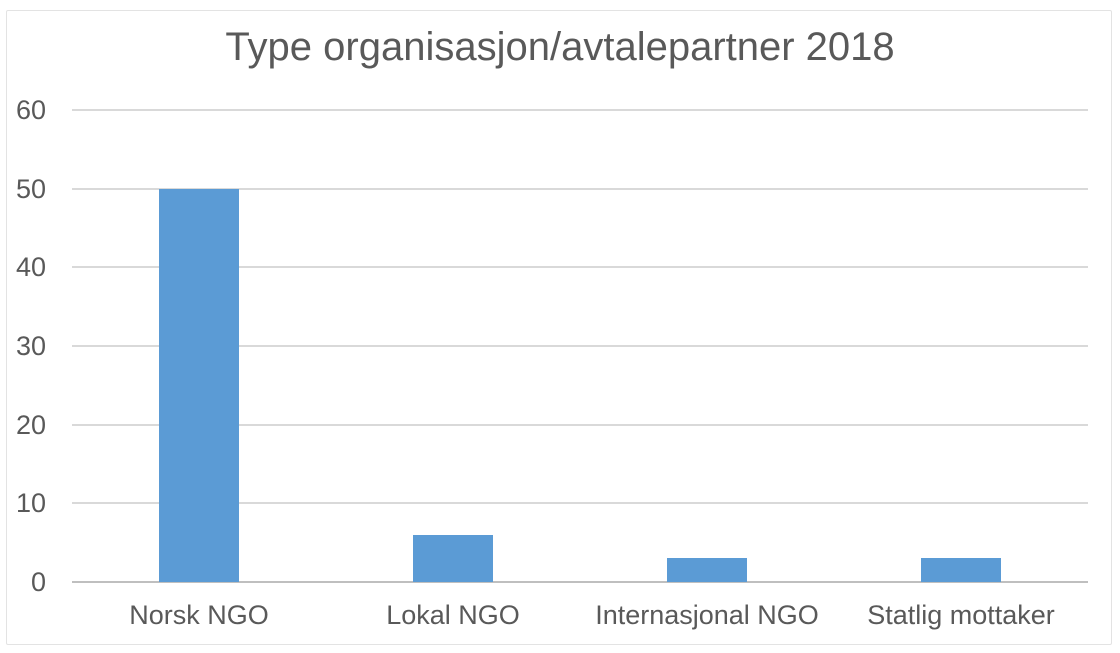 The height and width of the screenshot is (653, 1120). What do you see at coordinates (707, 615) in the screenshot?
I see `x-axis-category-label-internasjonal-ngo: Internasjonal NGO` at bounding box center [707, 615].